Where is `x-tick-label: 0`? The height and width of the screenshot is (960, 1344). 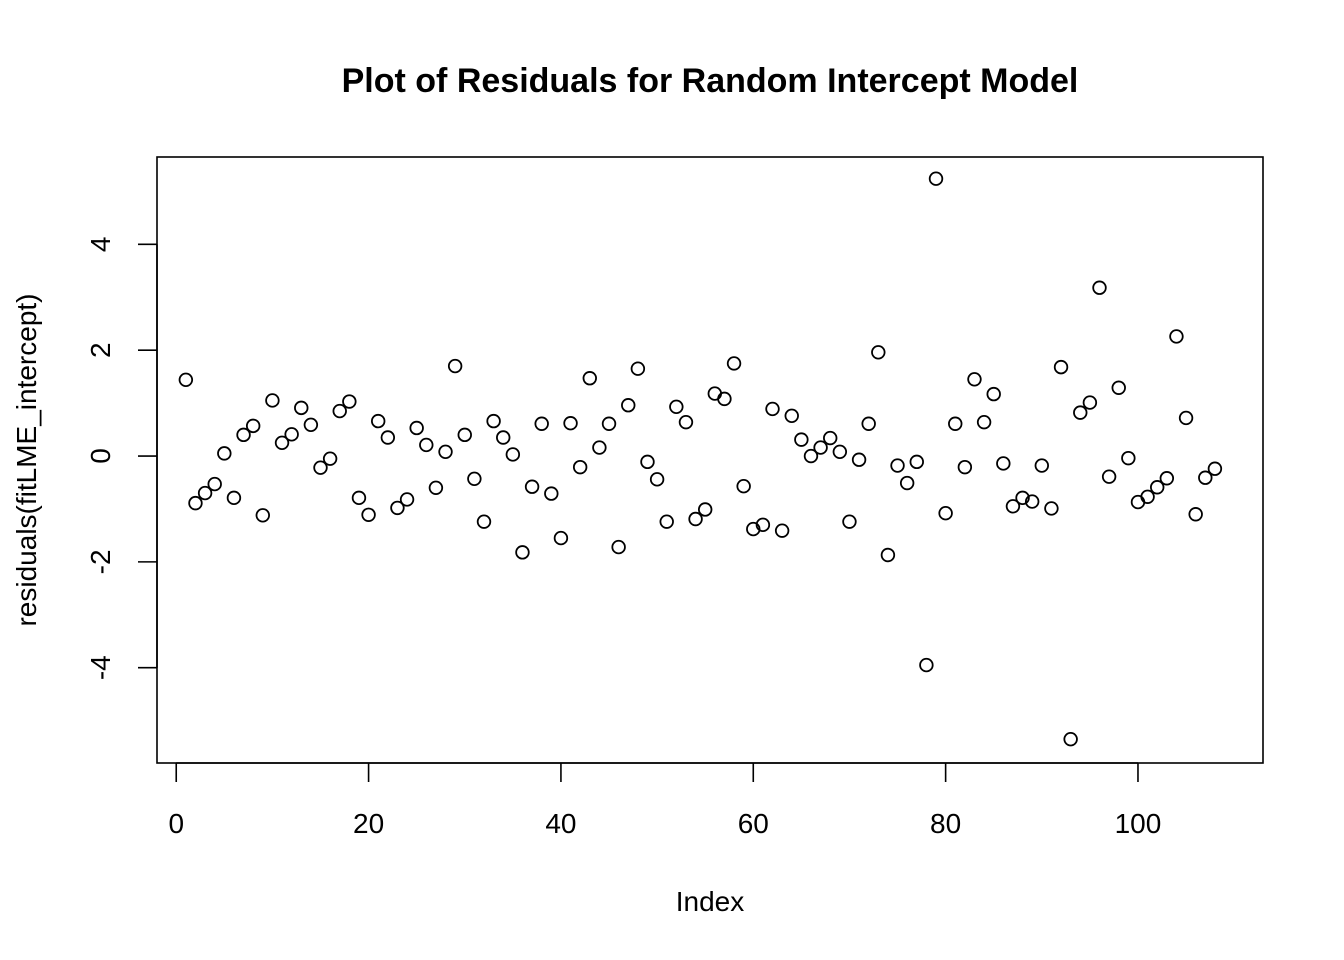
x-tick-label: 0 is located at coordinates (176, 823).